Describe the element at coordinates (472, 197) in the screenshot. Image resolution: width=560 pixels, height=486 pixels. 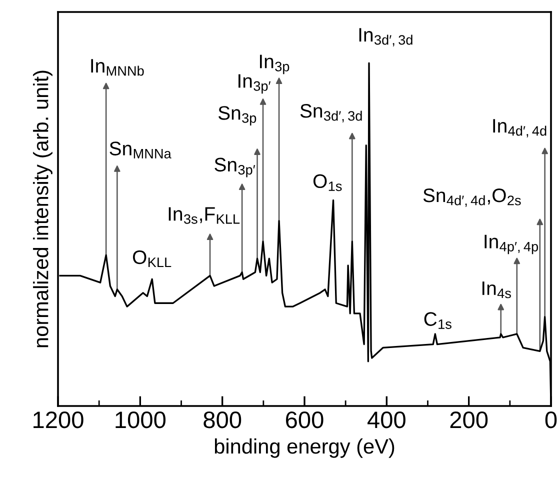
I see `annotation: Sn$_{4d′,4d}$,O$_{2s}$` at that location.